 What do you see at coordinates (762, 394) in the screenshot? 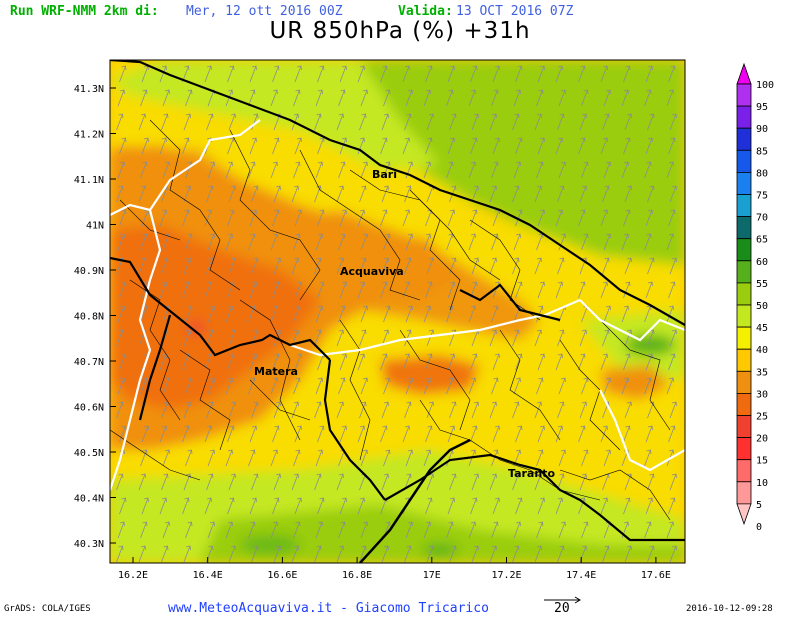
I see `colorbar-label: 30` at bounding box center [762, 394].